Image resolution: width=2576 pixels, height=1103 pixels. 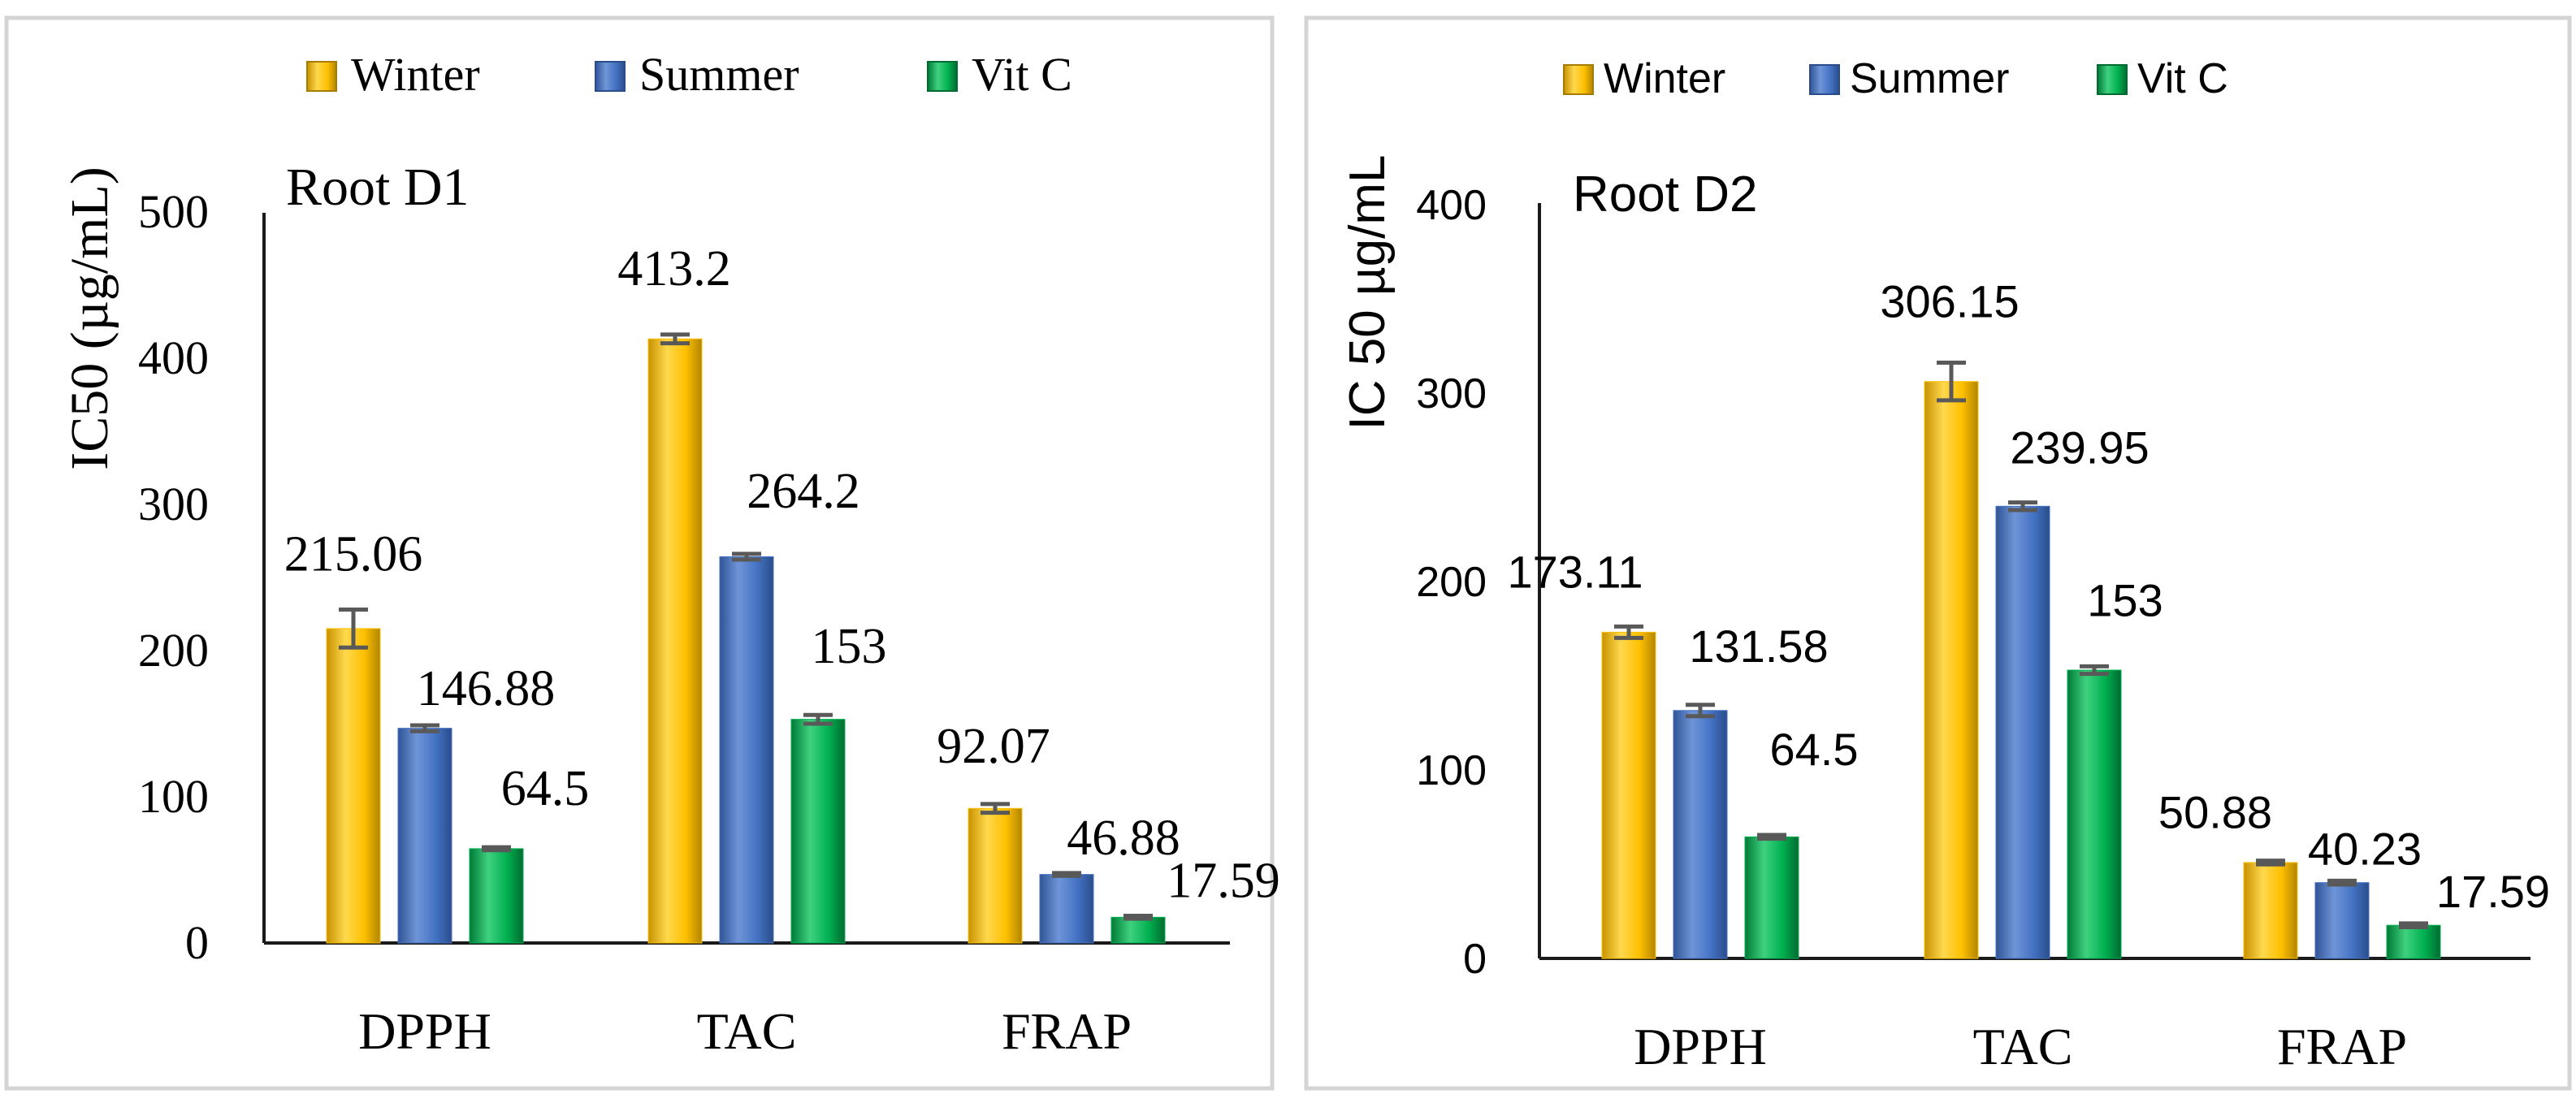 I want to click on legend: Winter Summer Vit C, so click(x=1896, y=78).